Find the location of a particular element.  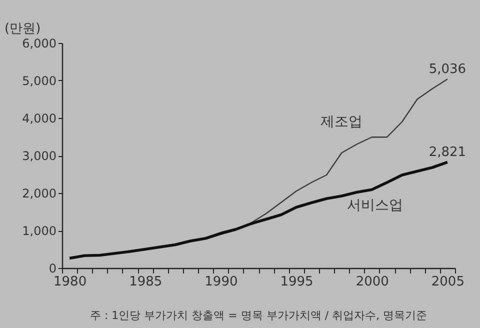

x-tick-label: 1990 is located at coordinates (221, 282).